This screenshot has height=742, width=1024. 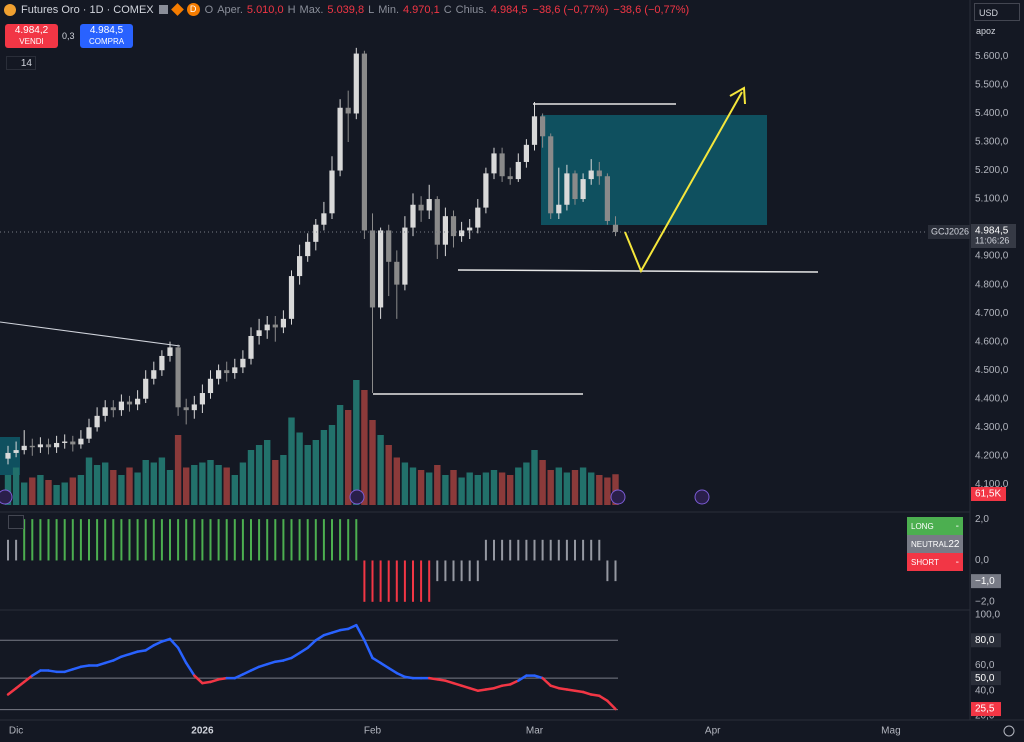 What do you see at coordinates (992, 142) in the screenshot?
I see `y-tick-label: 5.300,0` at bounding box center [992, 142].